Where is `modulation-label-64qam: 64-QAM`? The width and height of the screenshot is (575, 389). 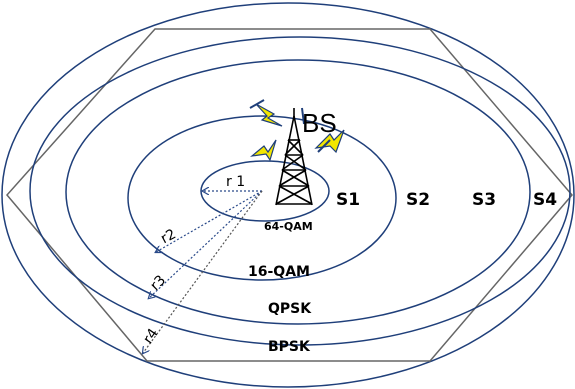
modulation-label-64qam: 64-QAM is located at coordinates (288, 226).